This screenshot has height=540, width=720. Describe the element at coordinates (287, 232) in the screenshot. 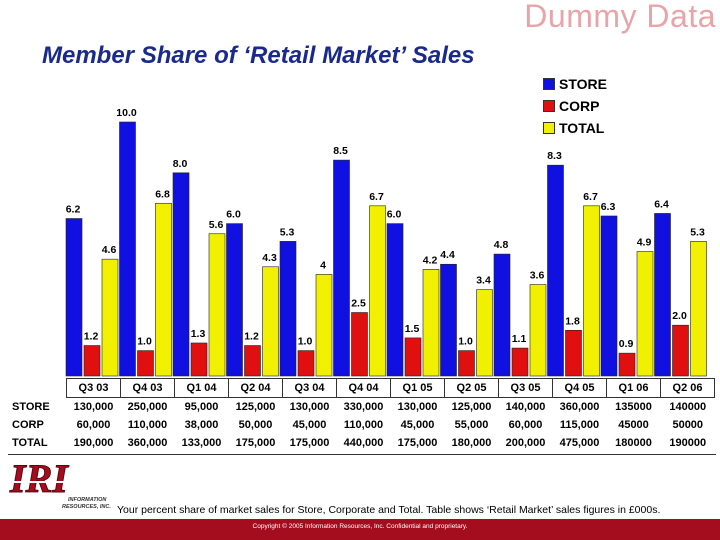

I see `data-label-store: 5.3` at that location.